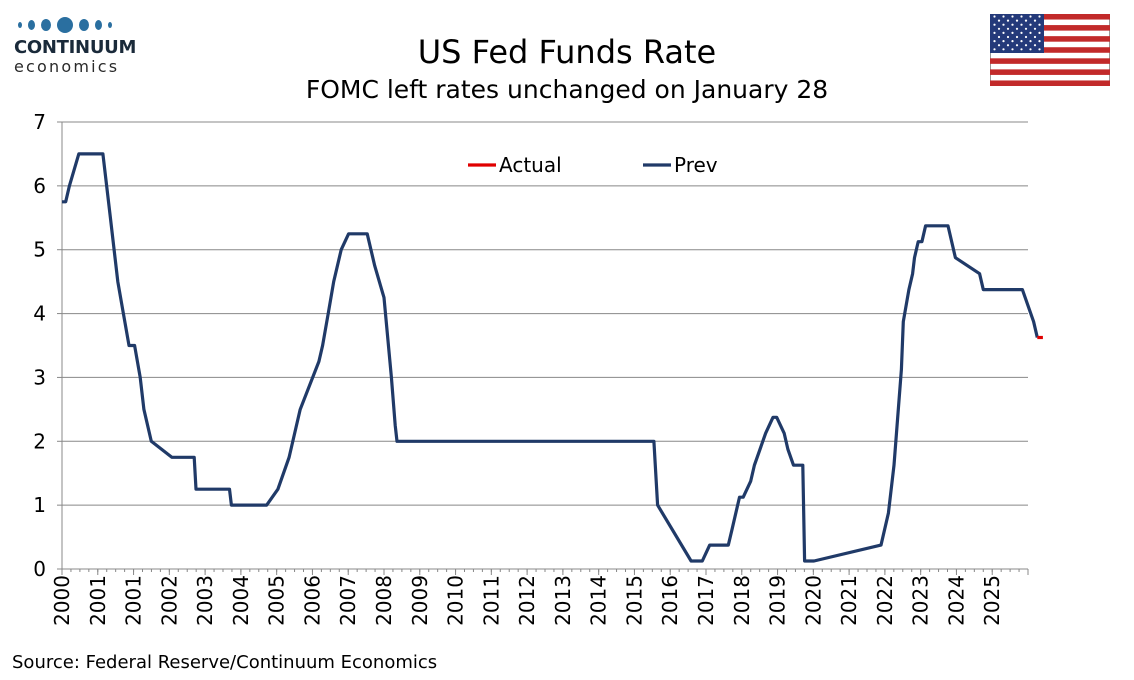 The width and height of the screenshot is (1134, 680). Describe the element at coordinates (778, 600) in the screenshot. I see `x-tick-label: 2019` at that location.